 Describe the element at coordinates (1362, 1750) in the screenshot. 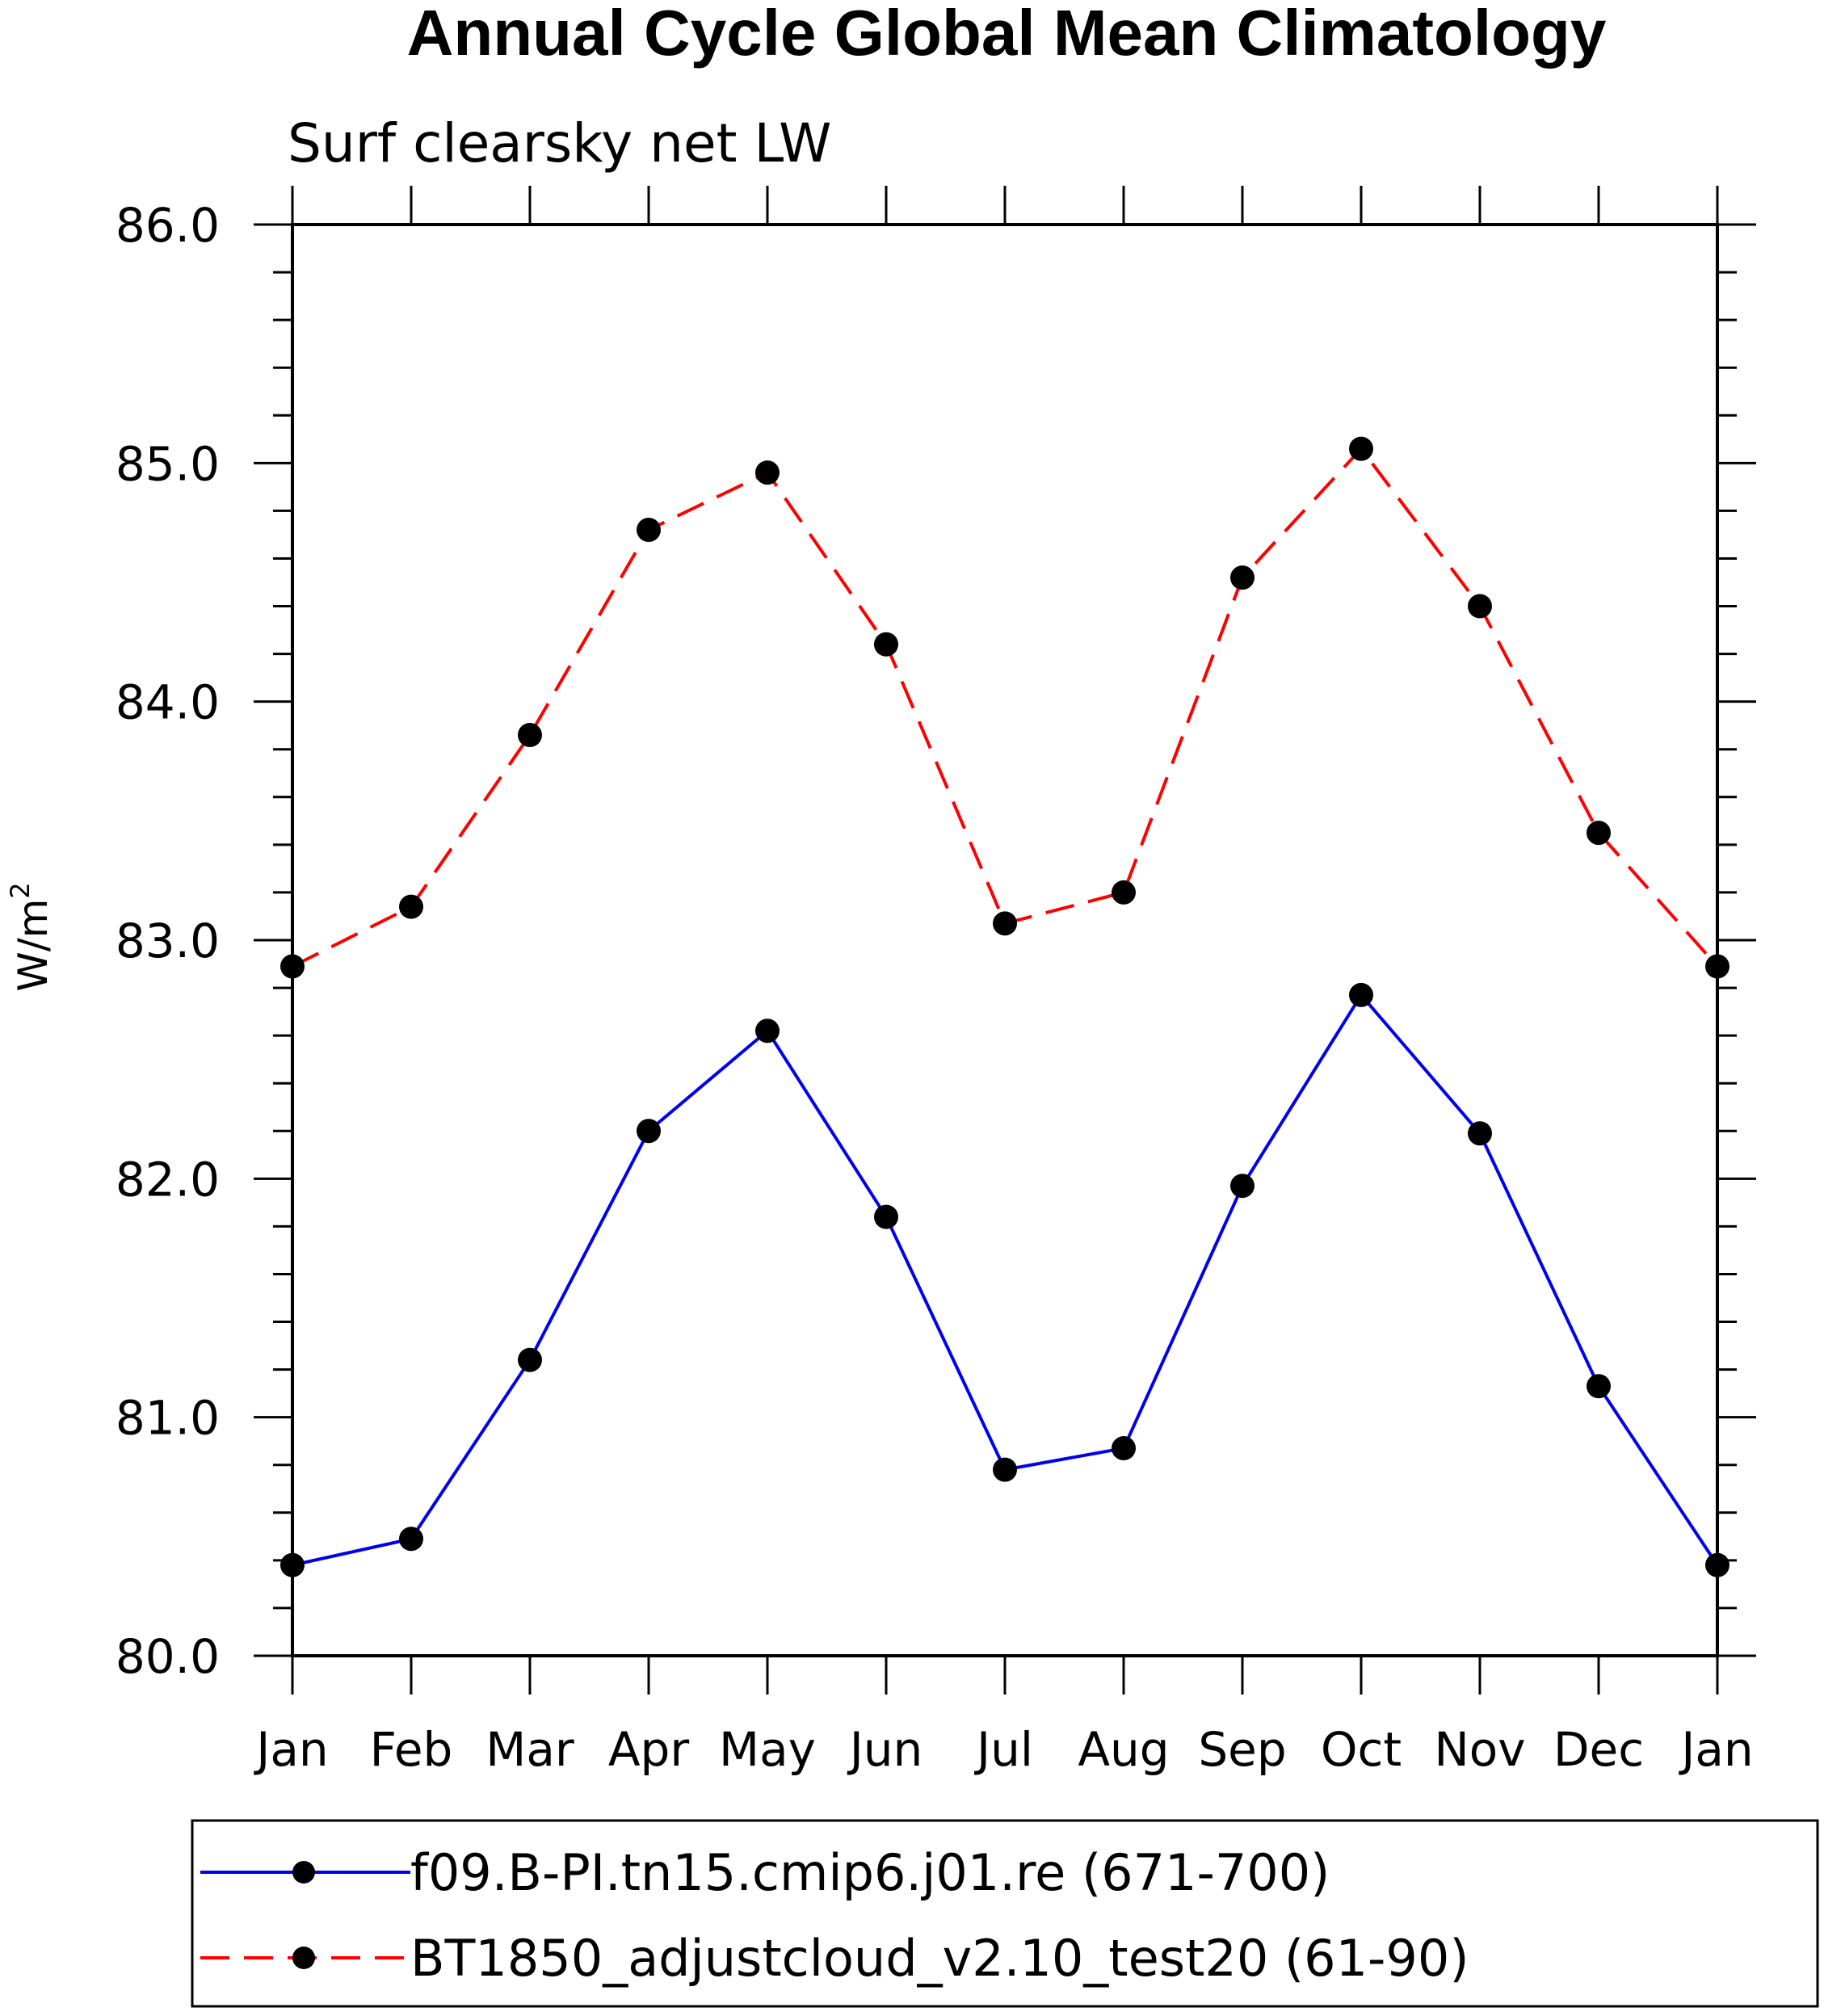

I see `x-tick-label: Oct` at that location.